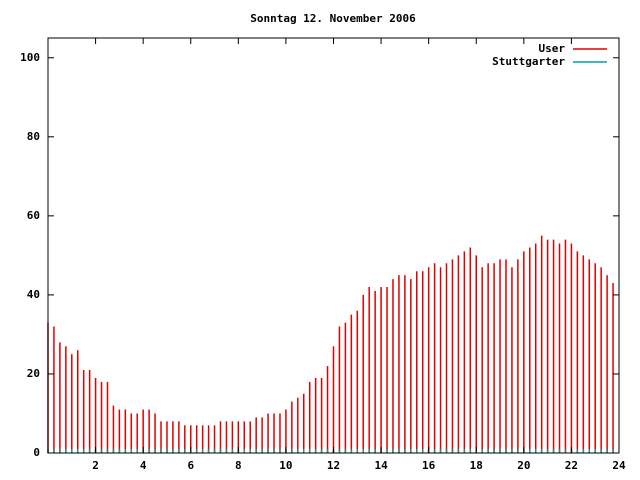 The image size is (640, 480). What do you see at coordinates (190, 465) in the screenshot?
I see `x-tick-label: 6` at bounding box center [190, 465].